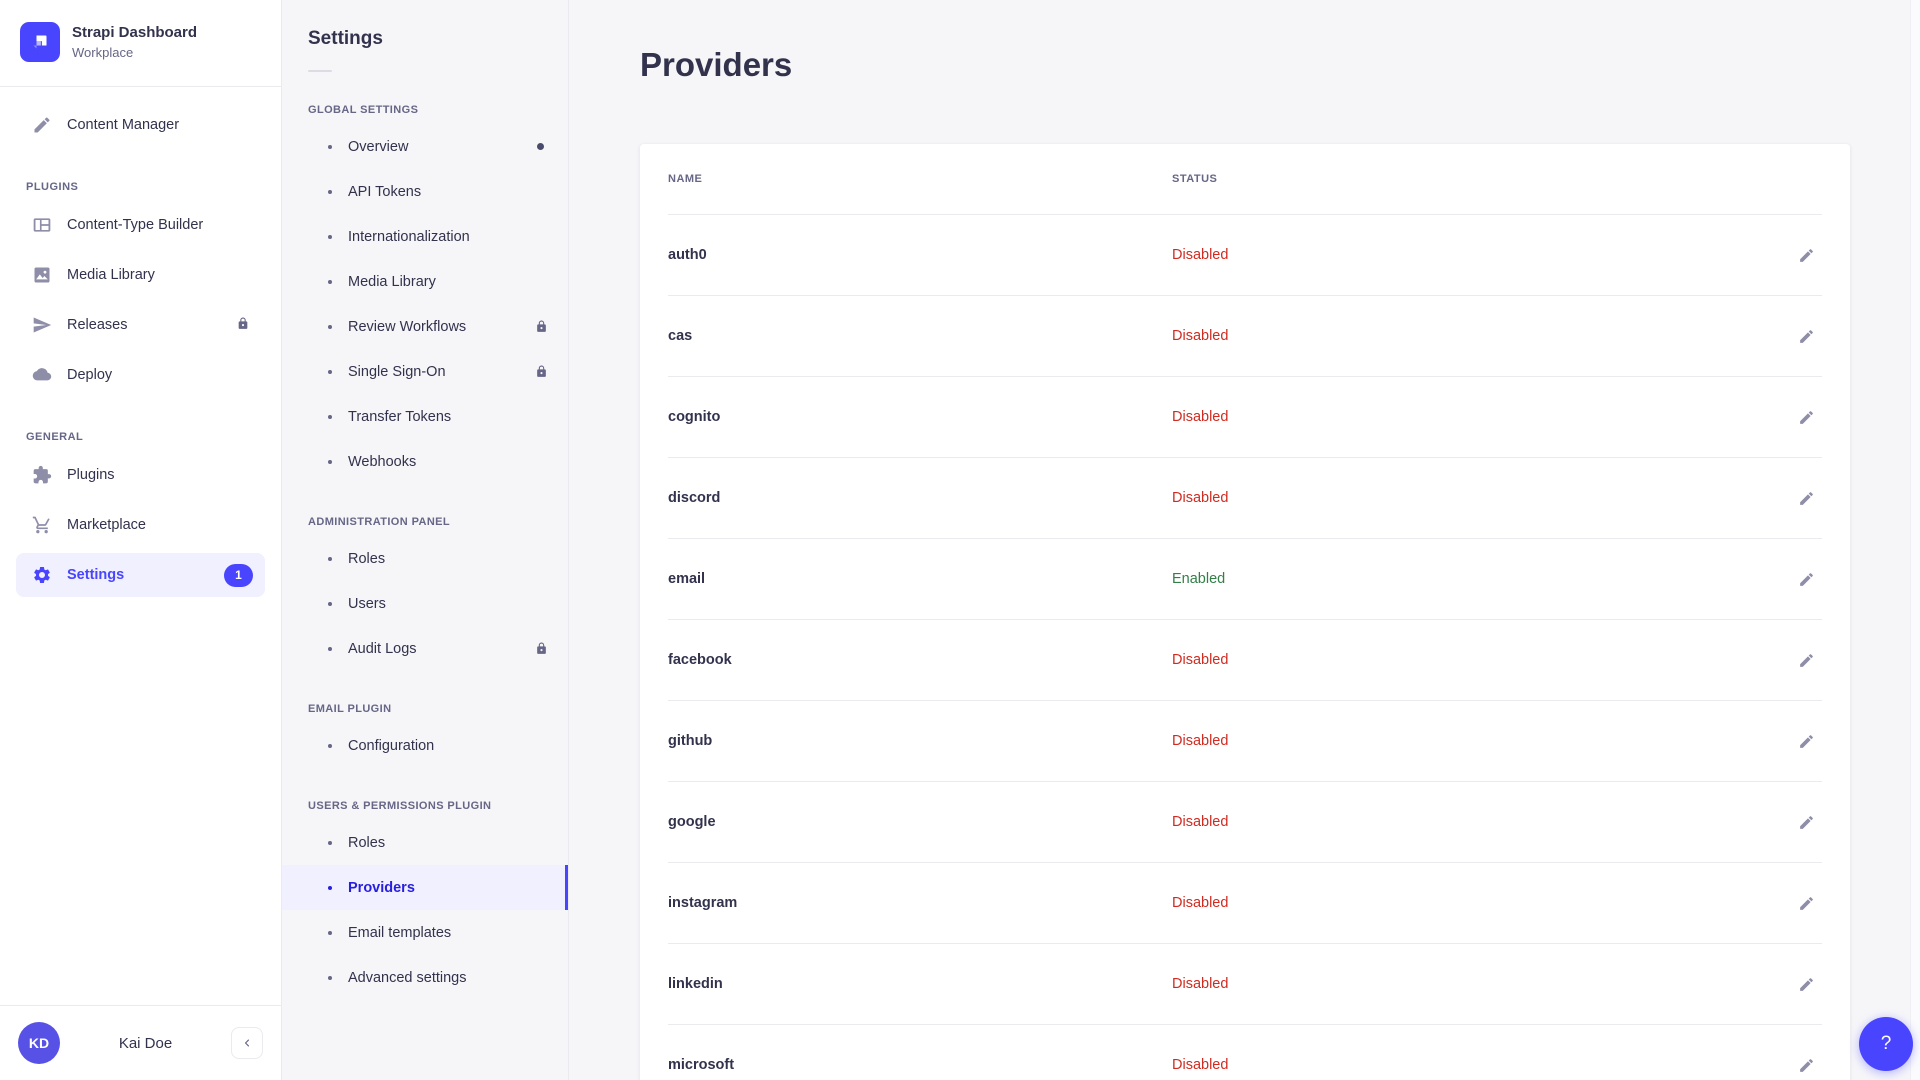  I want to click on settings-nav-item-internationalization: Internationalization, so click(425, 236).